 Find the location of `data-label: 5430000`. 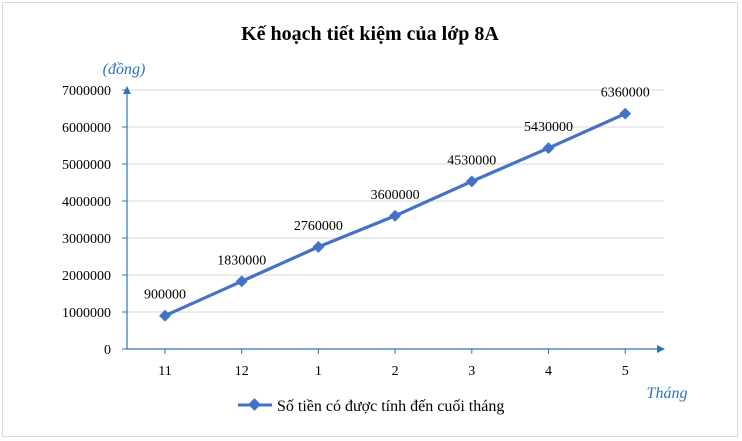

data-label: 5430000 is located at coordinates (548, 127).